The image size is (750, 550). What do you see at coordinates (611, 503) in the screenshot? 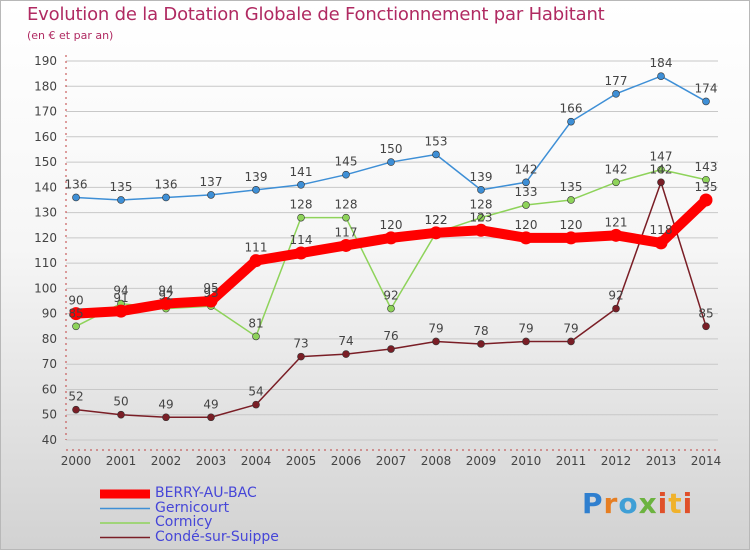
I see `logo-letter: r` at bounding box center [611, 503].